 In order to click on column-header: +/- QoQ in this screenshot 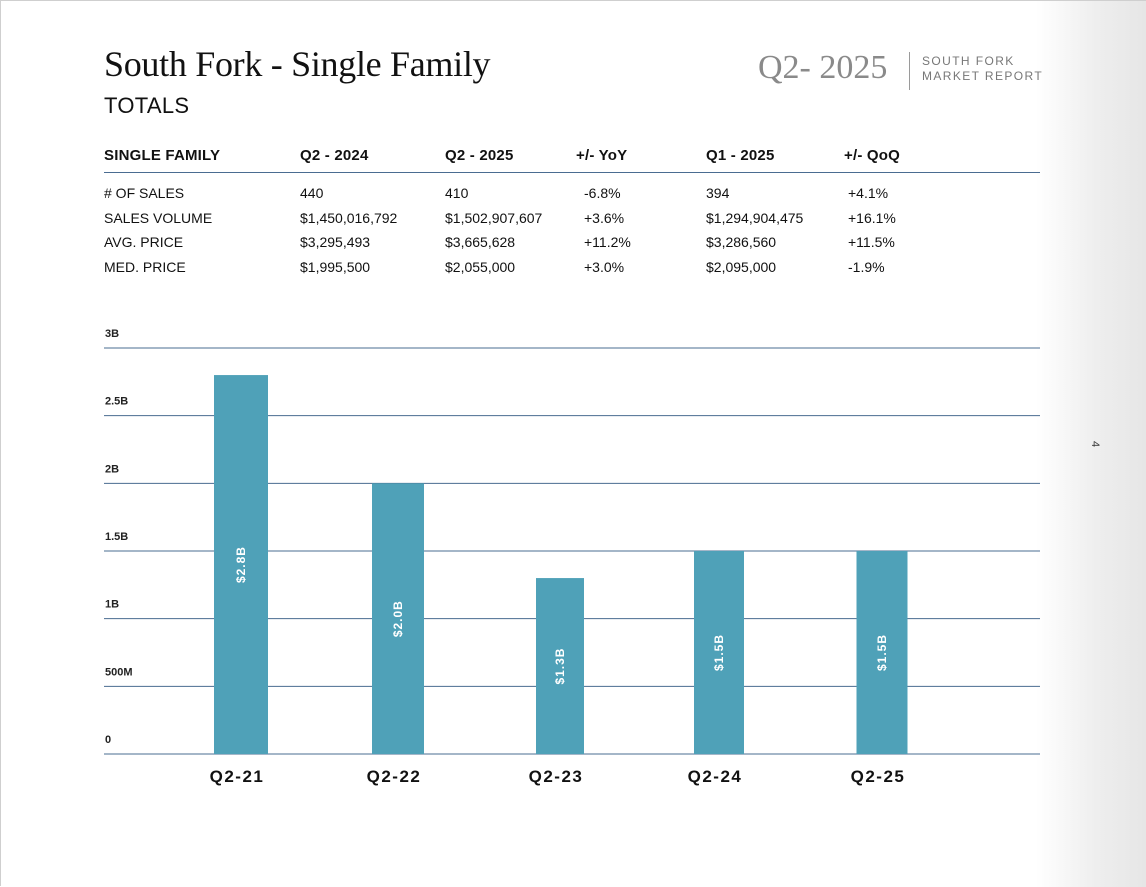, I will do `click(942, 158)`.